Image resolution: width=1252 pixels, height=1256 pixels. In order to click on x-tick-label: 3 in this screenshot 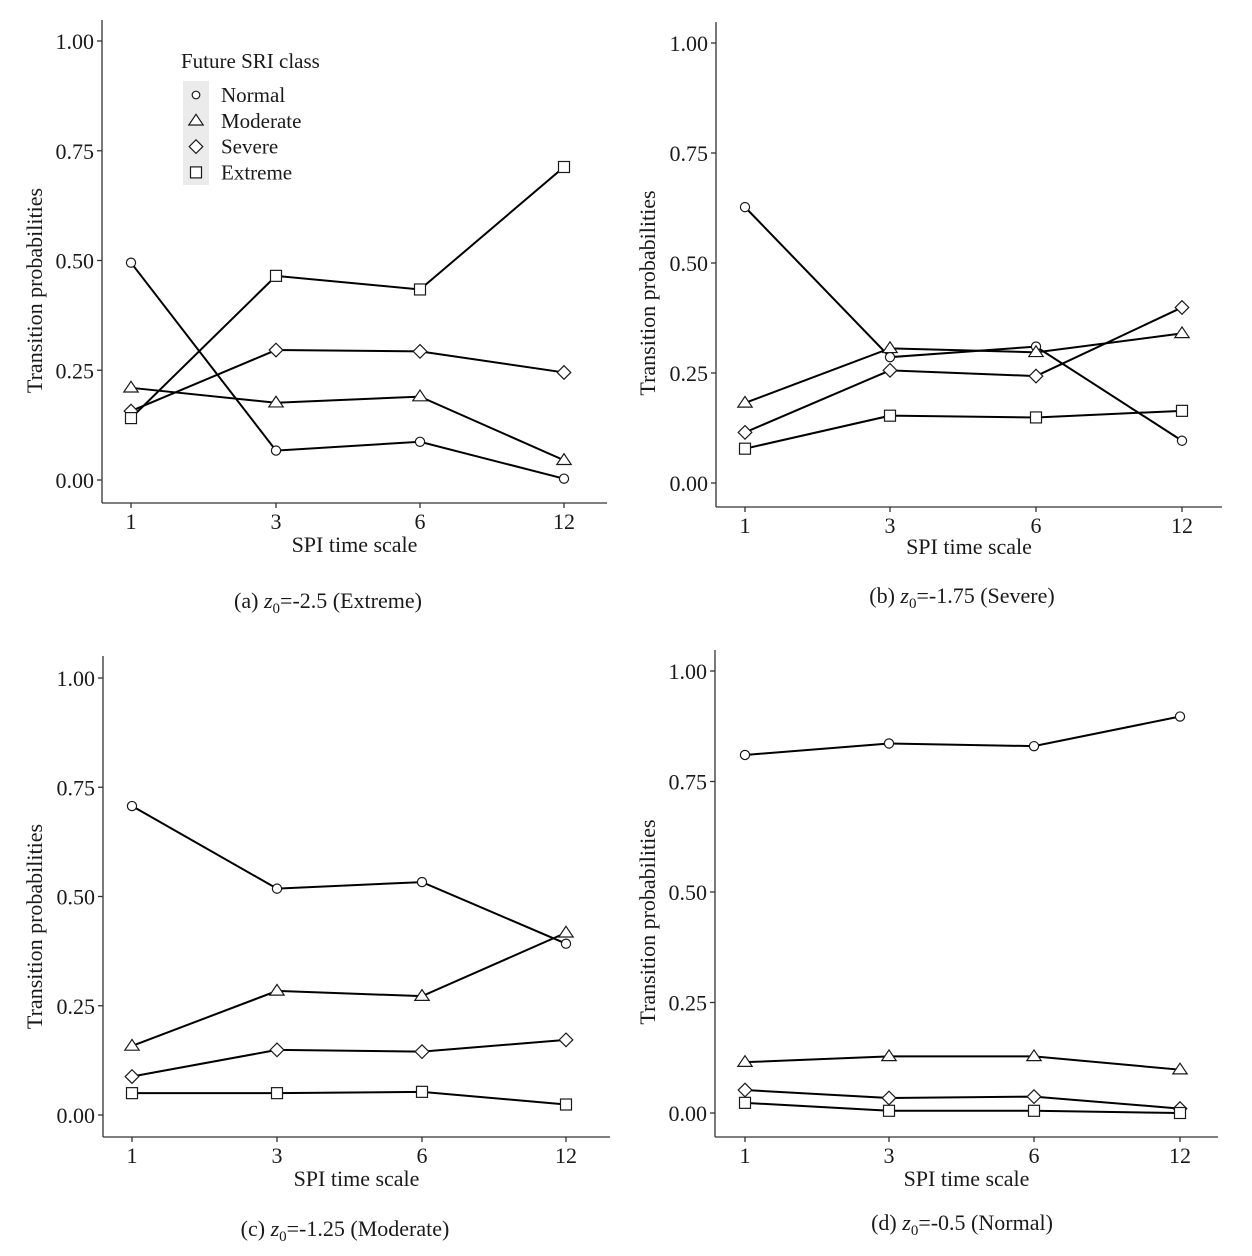, I will do `click(277, 1155)`.